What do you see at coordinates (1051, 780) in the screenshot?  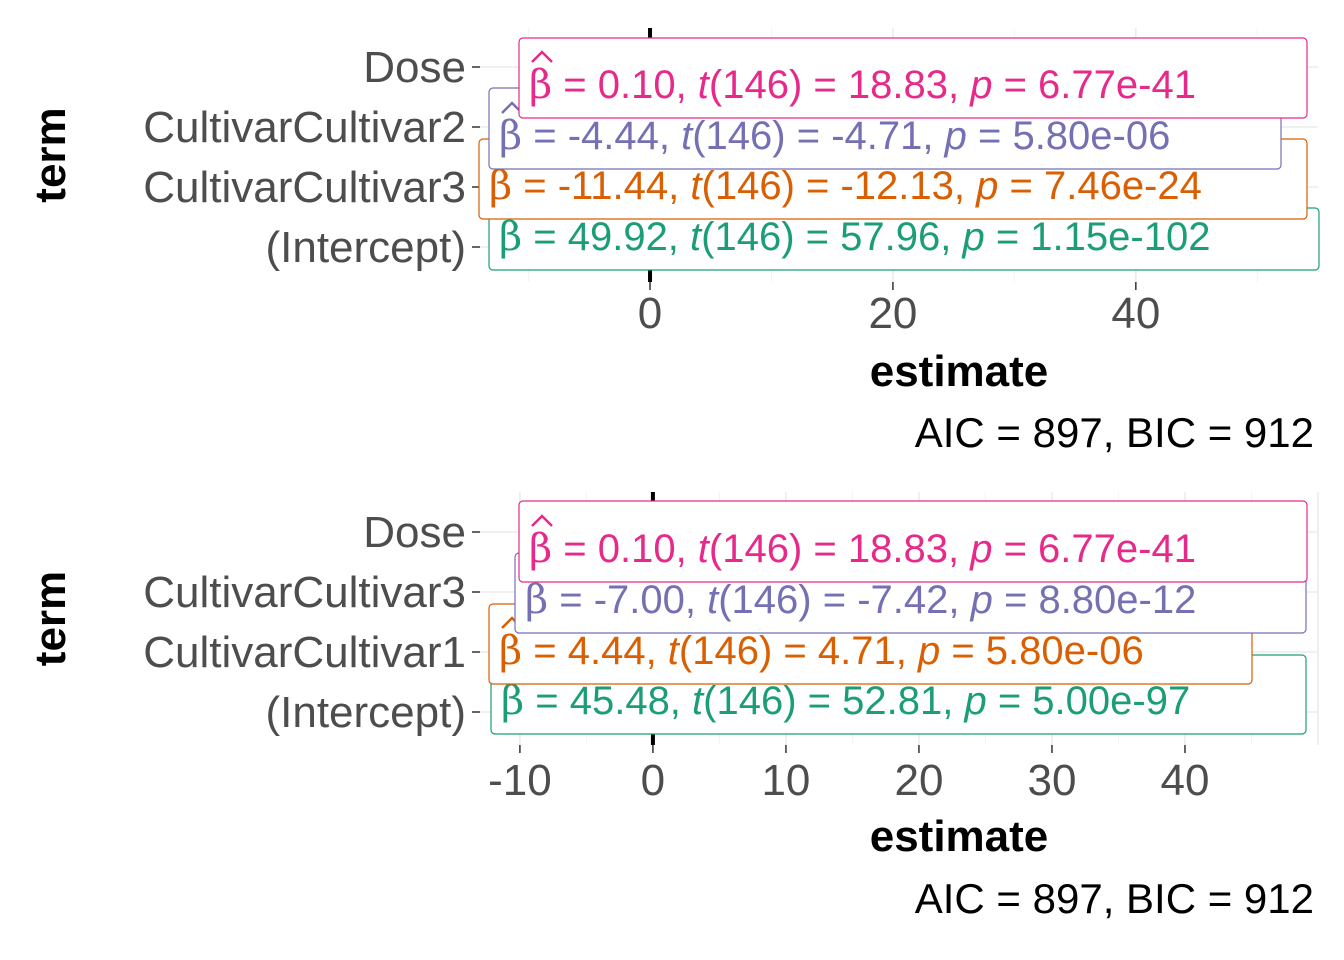 I see `x-tick-label: 30` at bounding box center [1051, 780].